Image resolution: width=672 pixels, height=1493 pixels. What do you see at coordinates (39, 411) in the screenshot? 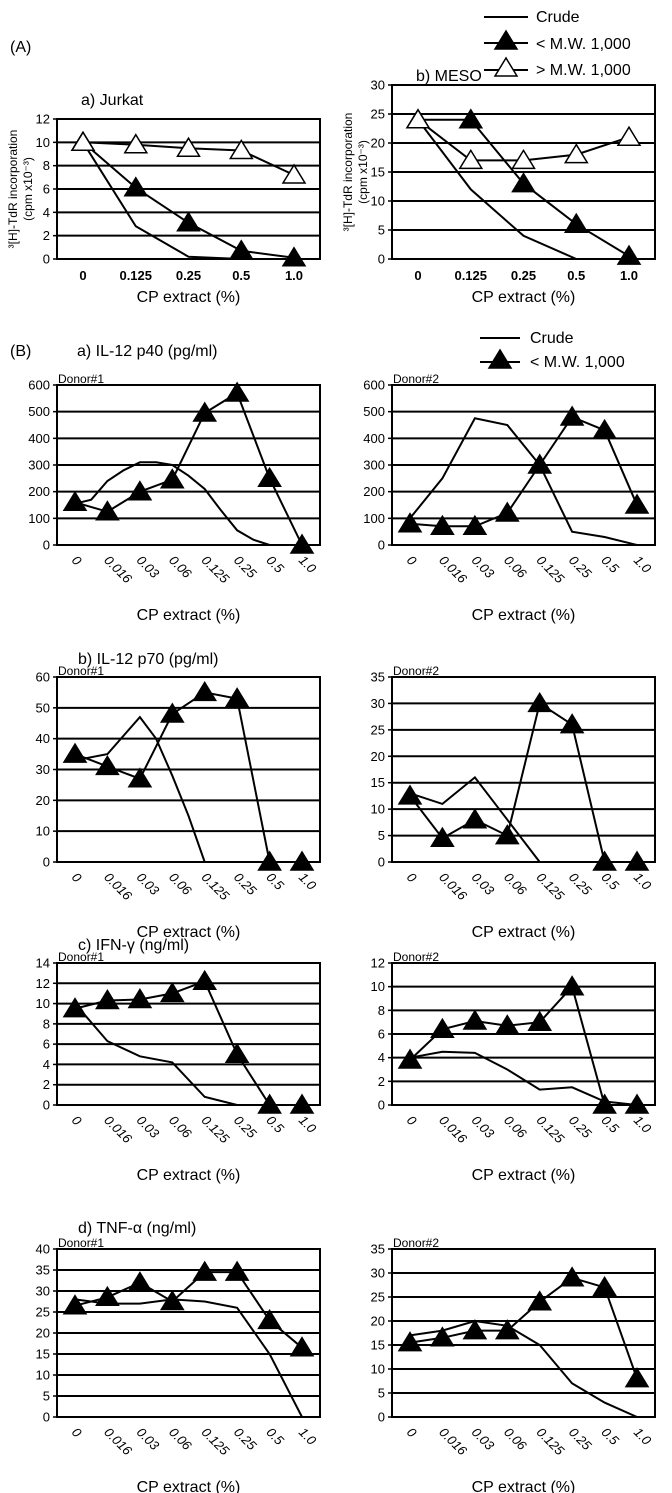
I see `y-tick-label: 500` at bounding box center [39, 411].